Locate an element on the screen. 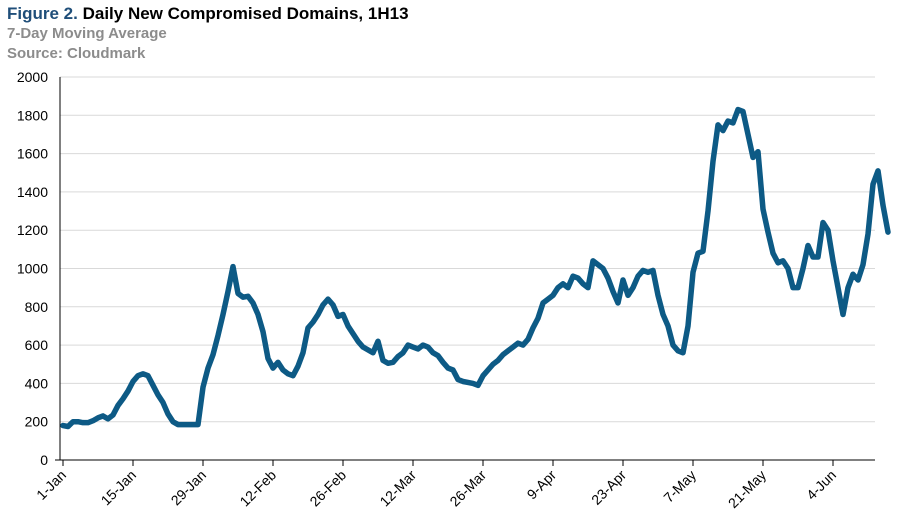  x-tick-label: 26-Feb is located at coordinates (327, 488).